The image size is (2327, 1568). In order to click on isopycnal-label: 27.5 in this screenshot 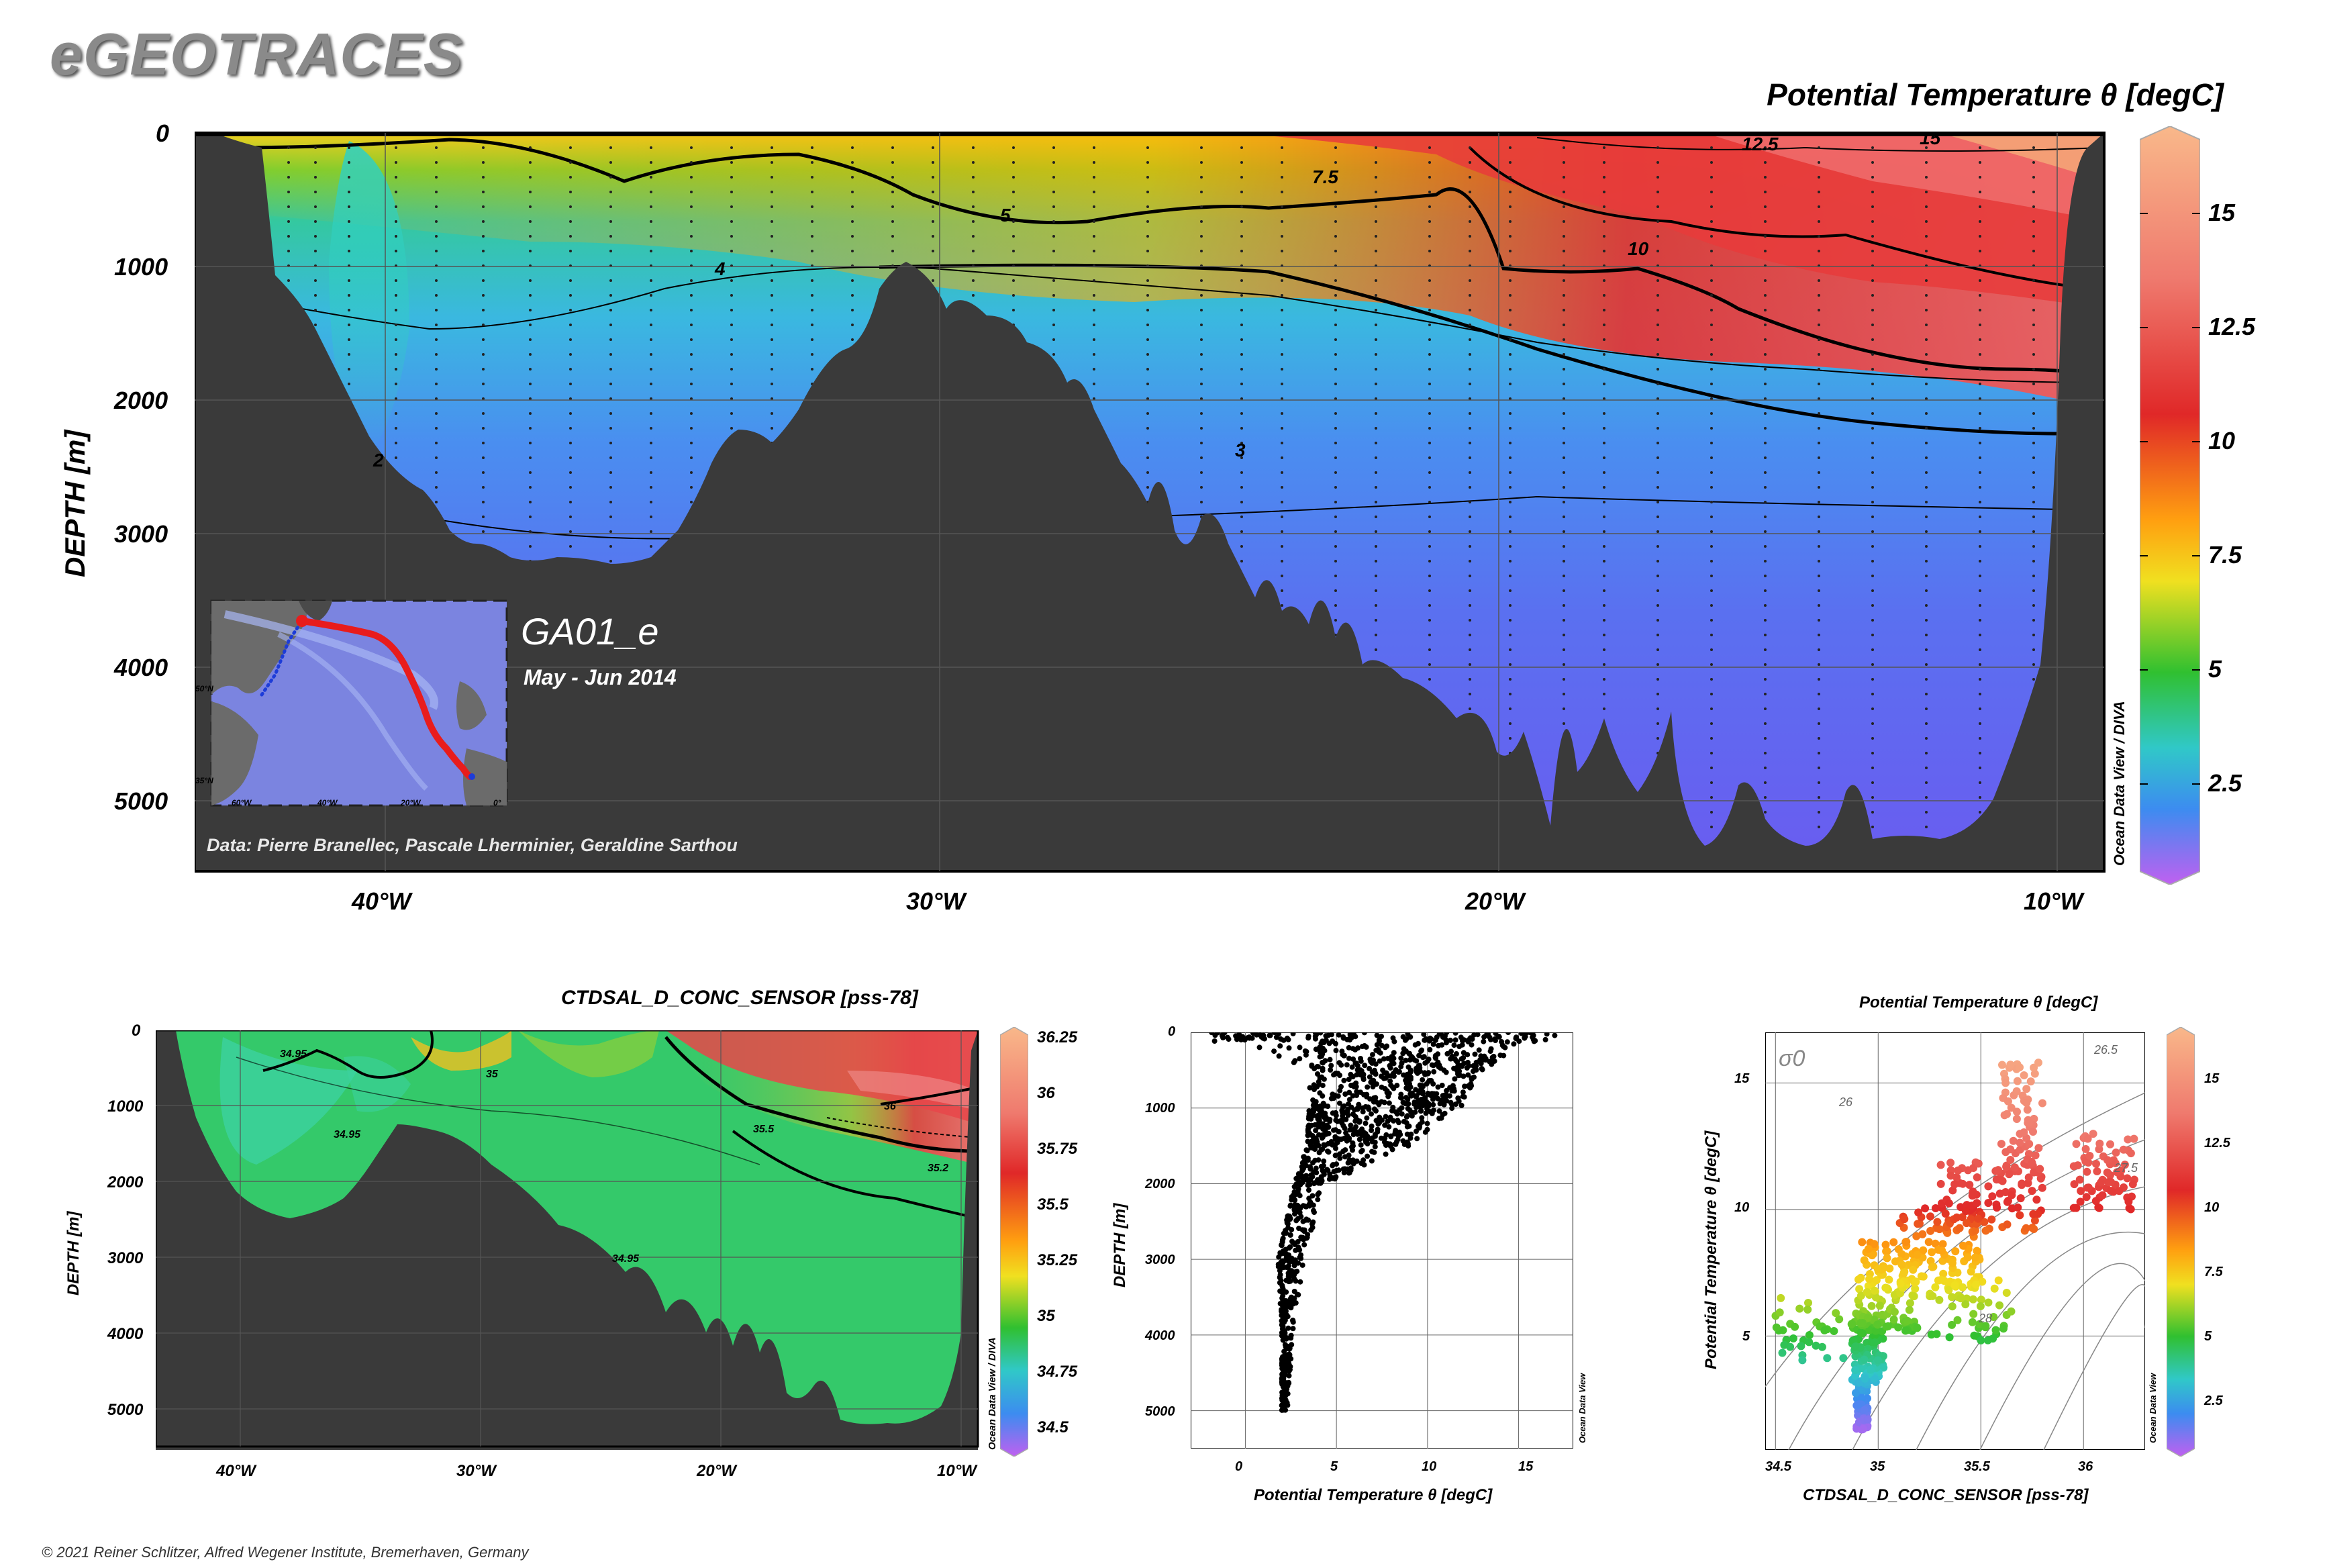, I will do `click(2126, 1168)`.